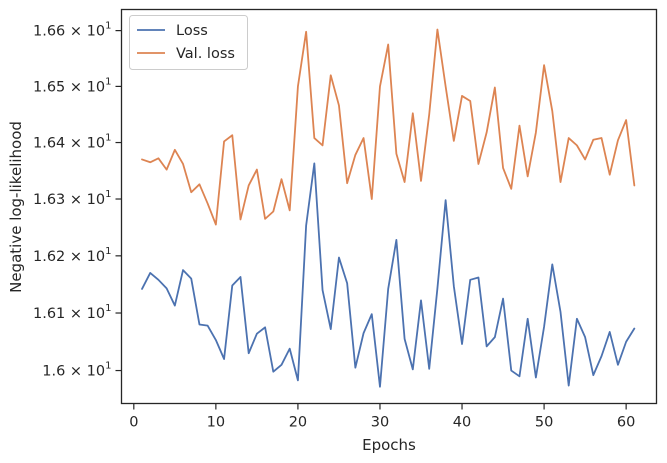  I want to click on y-tick-label: 1.66 × 10¹, so click(72, 30).